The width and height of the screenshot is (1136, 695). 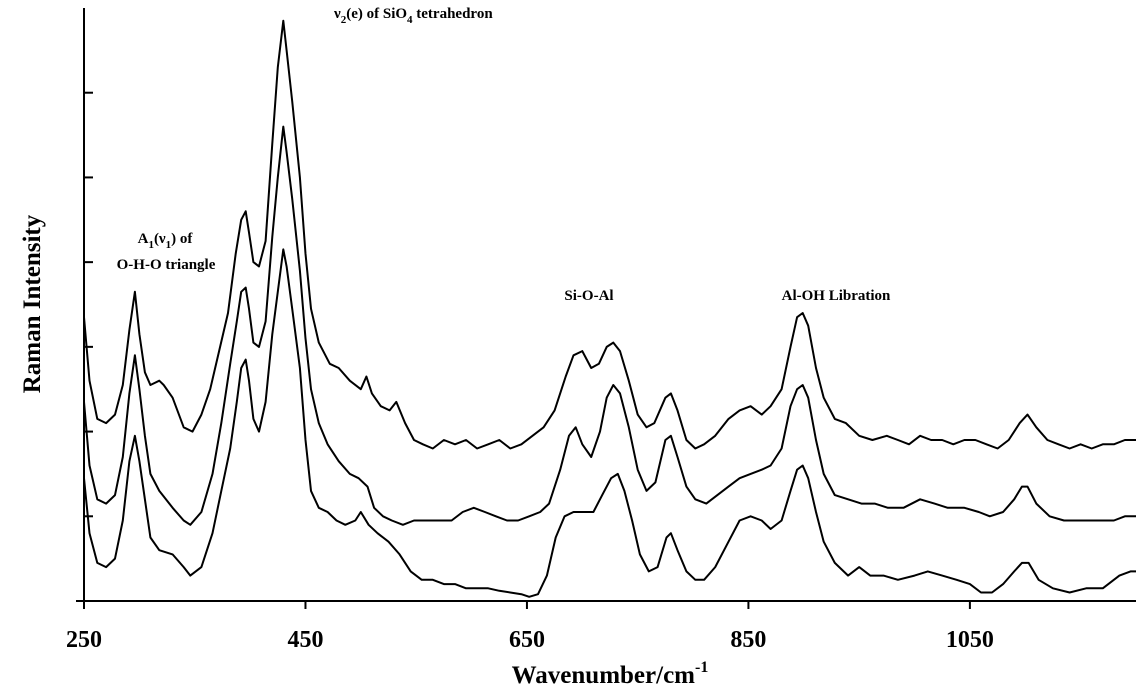 I want to click on x-axis-tick-labels: 250 450 650 850 1050, so click(x=530, y=640).